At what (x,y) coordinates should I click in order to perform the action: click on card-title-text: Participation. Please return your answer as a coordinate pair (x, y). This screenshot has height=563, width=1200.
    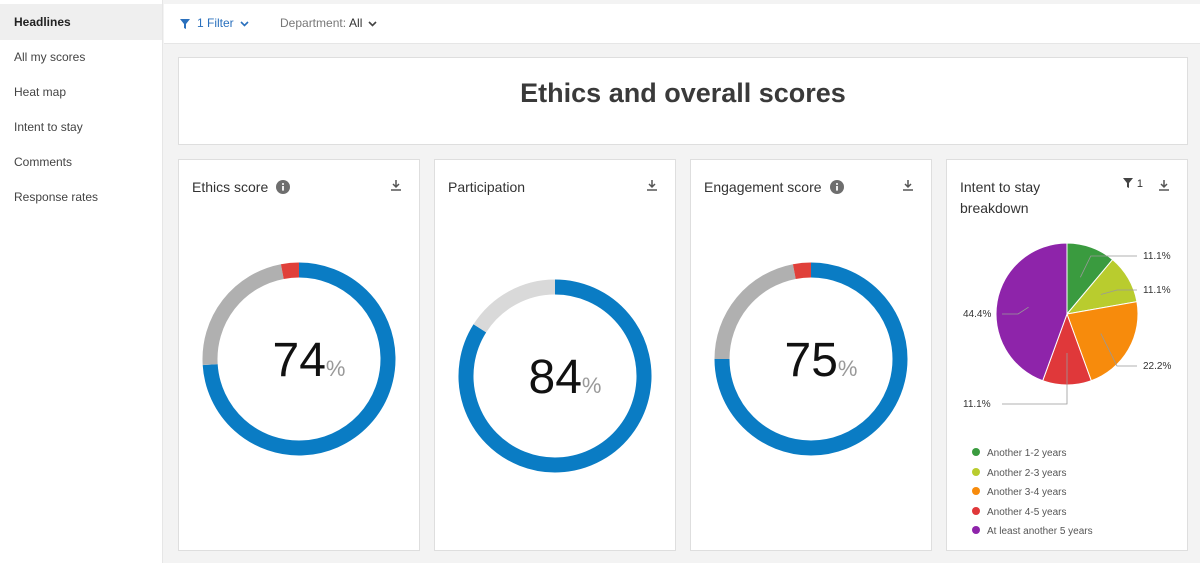
    Looking at the image, I should click on (487, 187).